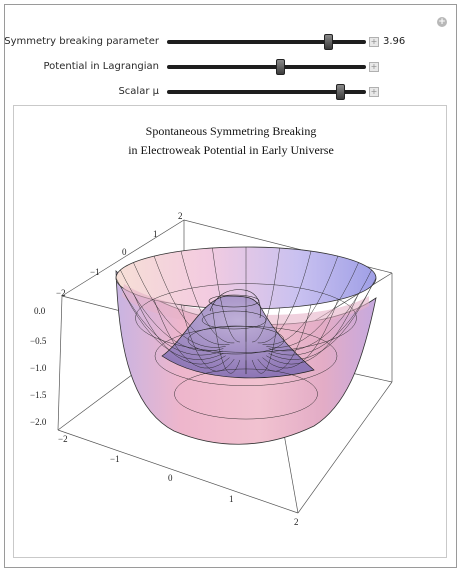 The image size is (463, 574). What do you see at coordinates (170, 478) in the screenshot?
I see `x-tick-label: 0` at bounding box center [170, 478].